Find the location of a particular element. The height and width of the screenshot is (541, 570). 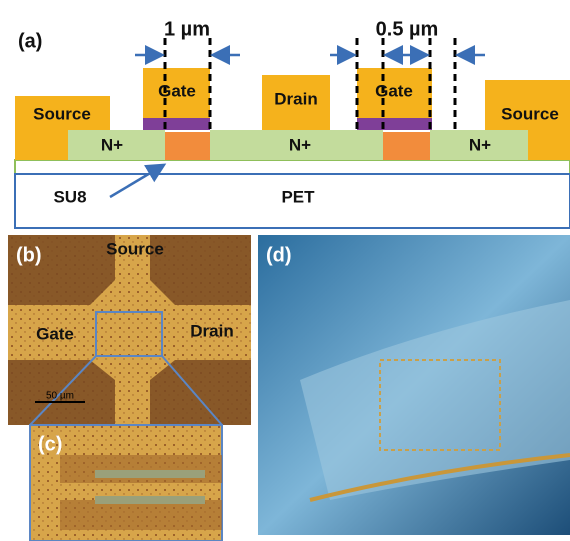

roll-edge is located at coordinates (439, 477).